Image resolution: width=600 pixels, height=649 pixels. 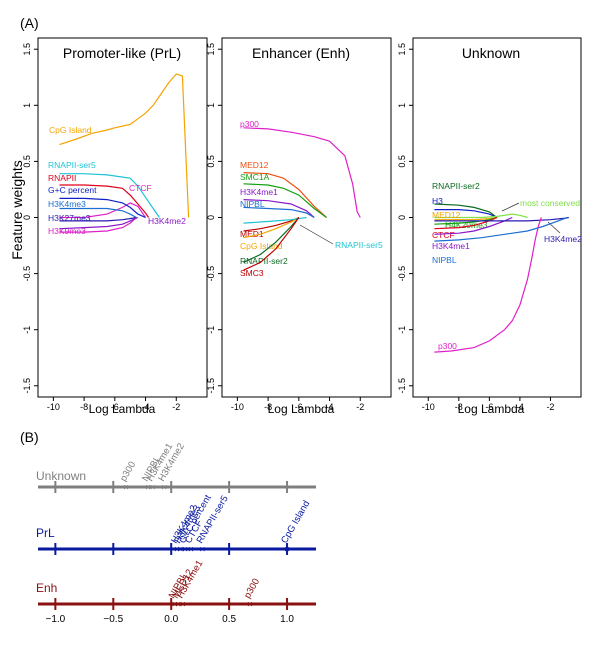 I want to click on series-label-prl: CpG Island, so click(x=70, y=130).